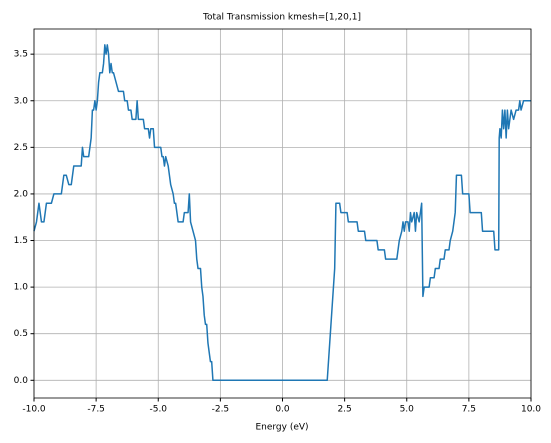  I want to click on x-tick-label: 7.5, so click(469, 410).